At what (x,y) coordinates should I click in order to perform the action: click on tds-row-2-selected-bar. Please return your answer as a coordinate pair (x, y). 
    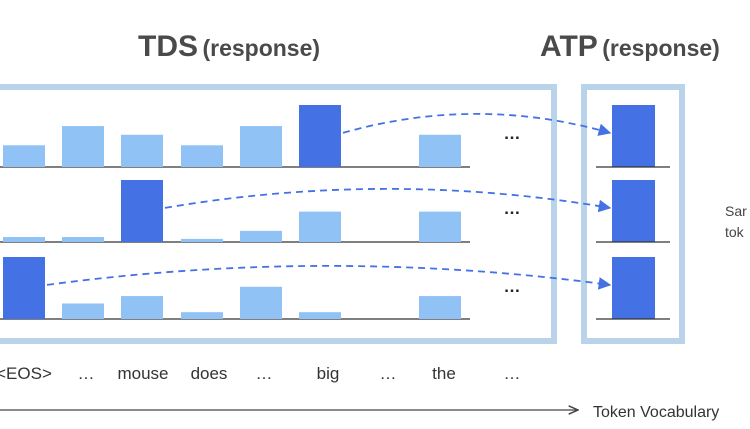
    Looking at the image, I should click on (142, 211).